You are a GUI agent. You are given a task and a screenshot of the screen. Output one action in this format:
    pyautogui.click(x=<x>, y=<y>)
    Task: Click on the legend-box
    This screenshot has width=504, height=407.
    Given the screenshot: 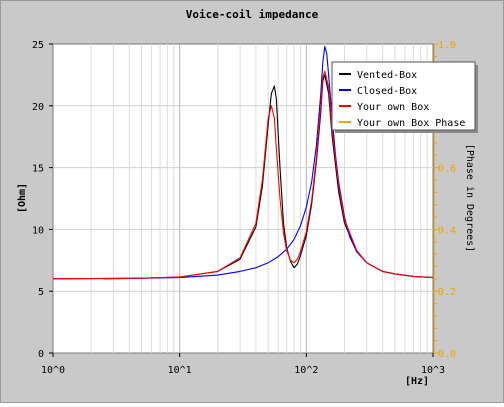 What is the action you would take?
    pyautogui.click(x=403, y=96)
    